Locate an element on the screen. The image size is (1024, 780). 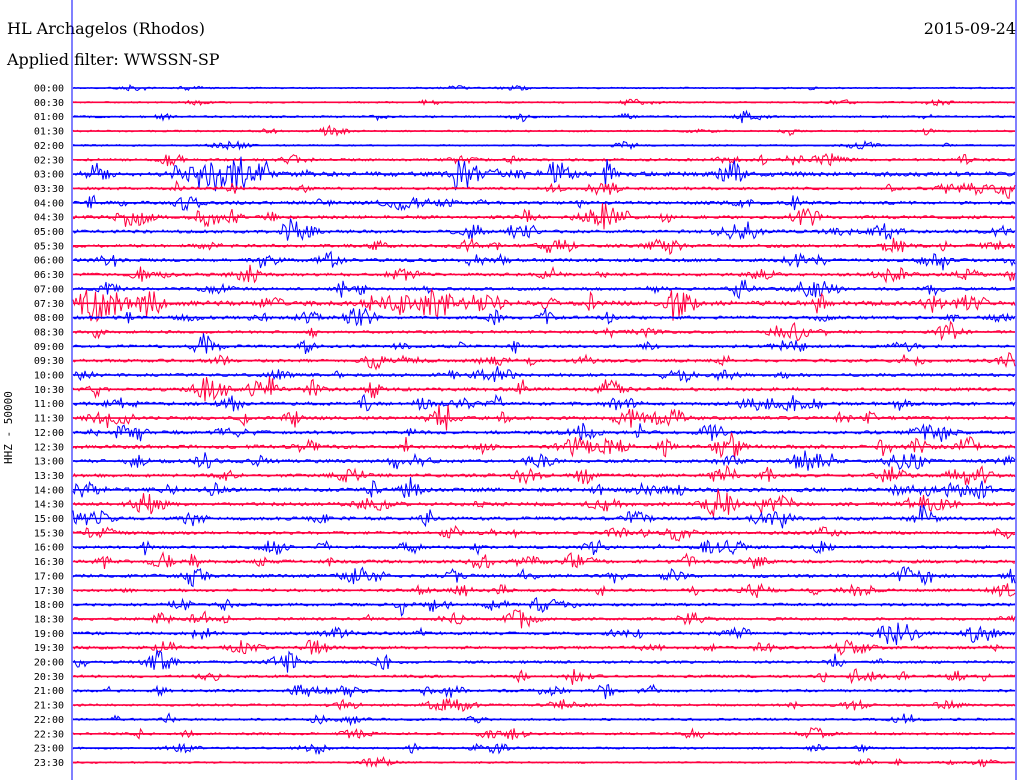
tick-label-1130: 11:30 is located at coordinates (49, 419).